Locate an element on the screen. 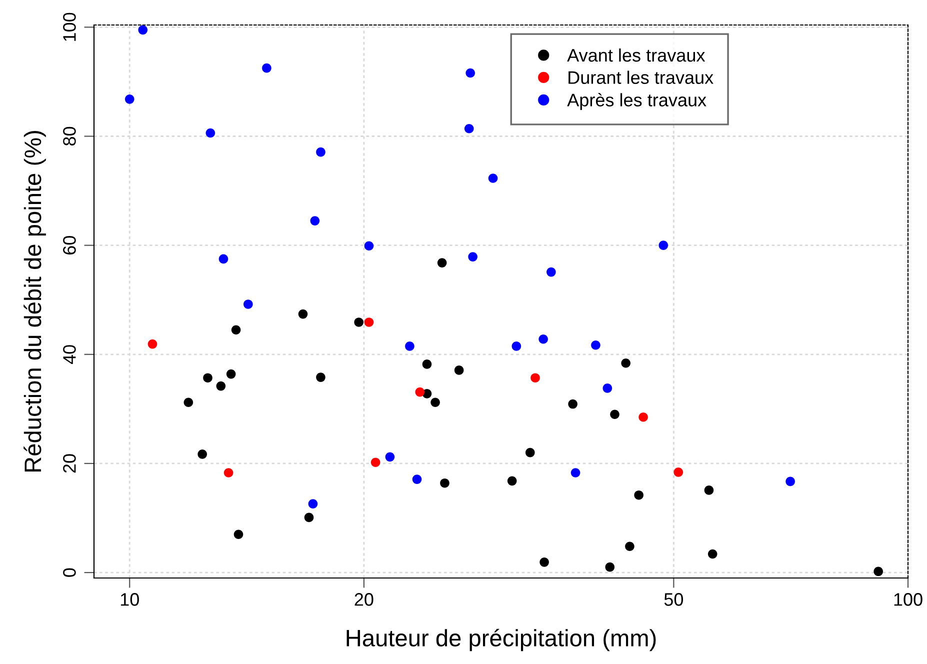 This screenshot has width=927, height=664. x-tick-label: 50 is located at coordinates (674, 599).